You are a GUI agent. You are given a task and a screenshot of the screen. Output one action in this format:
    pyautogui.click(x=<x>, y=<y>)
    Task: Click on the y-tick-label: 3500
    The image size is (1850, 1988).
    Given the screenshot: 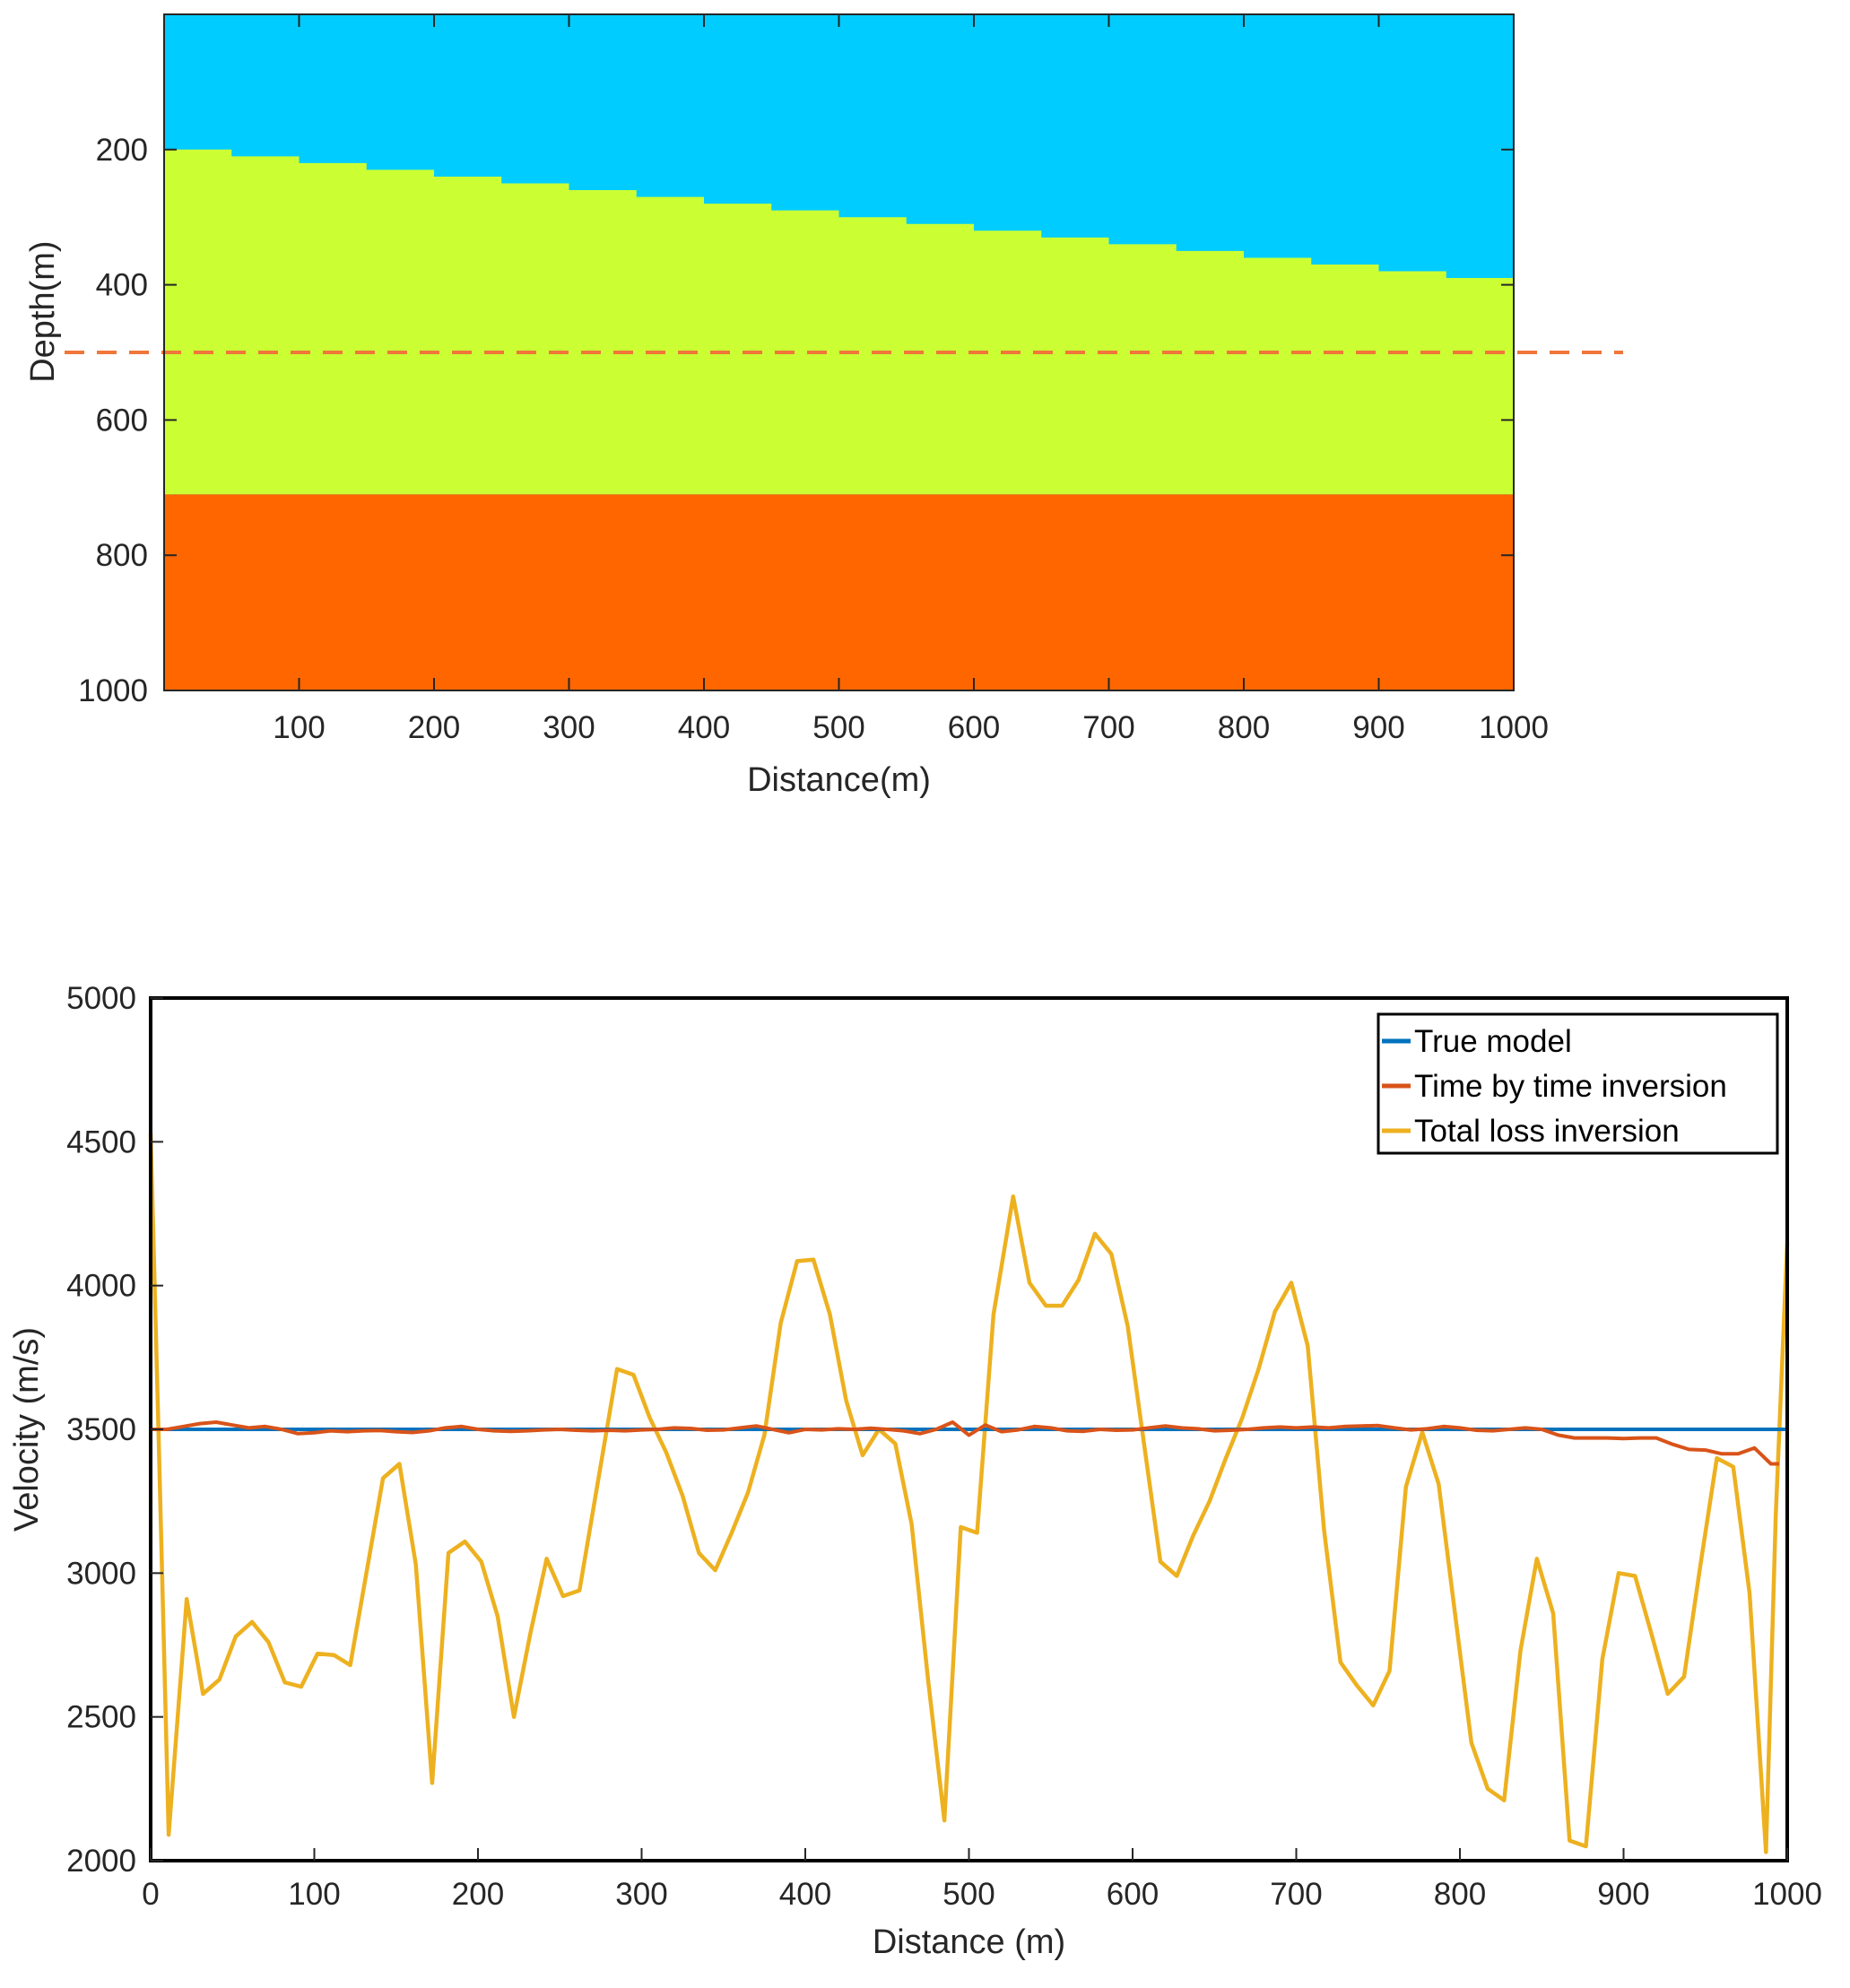 What is the action you would take?
    pyautogui.click(x=101, y=1429)
    